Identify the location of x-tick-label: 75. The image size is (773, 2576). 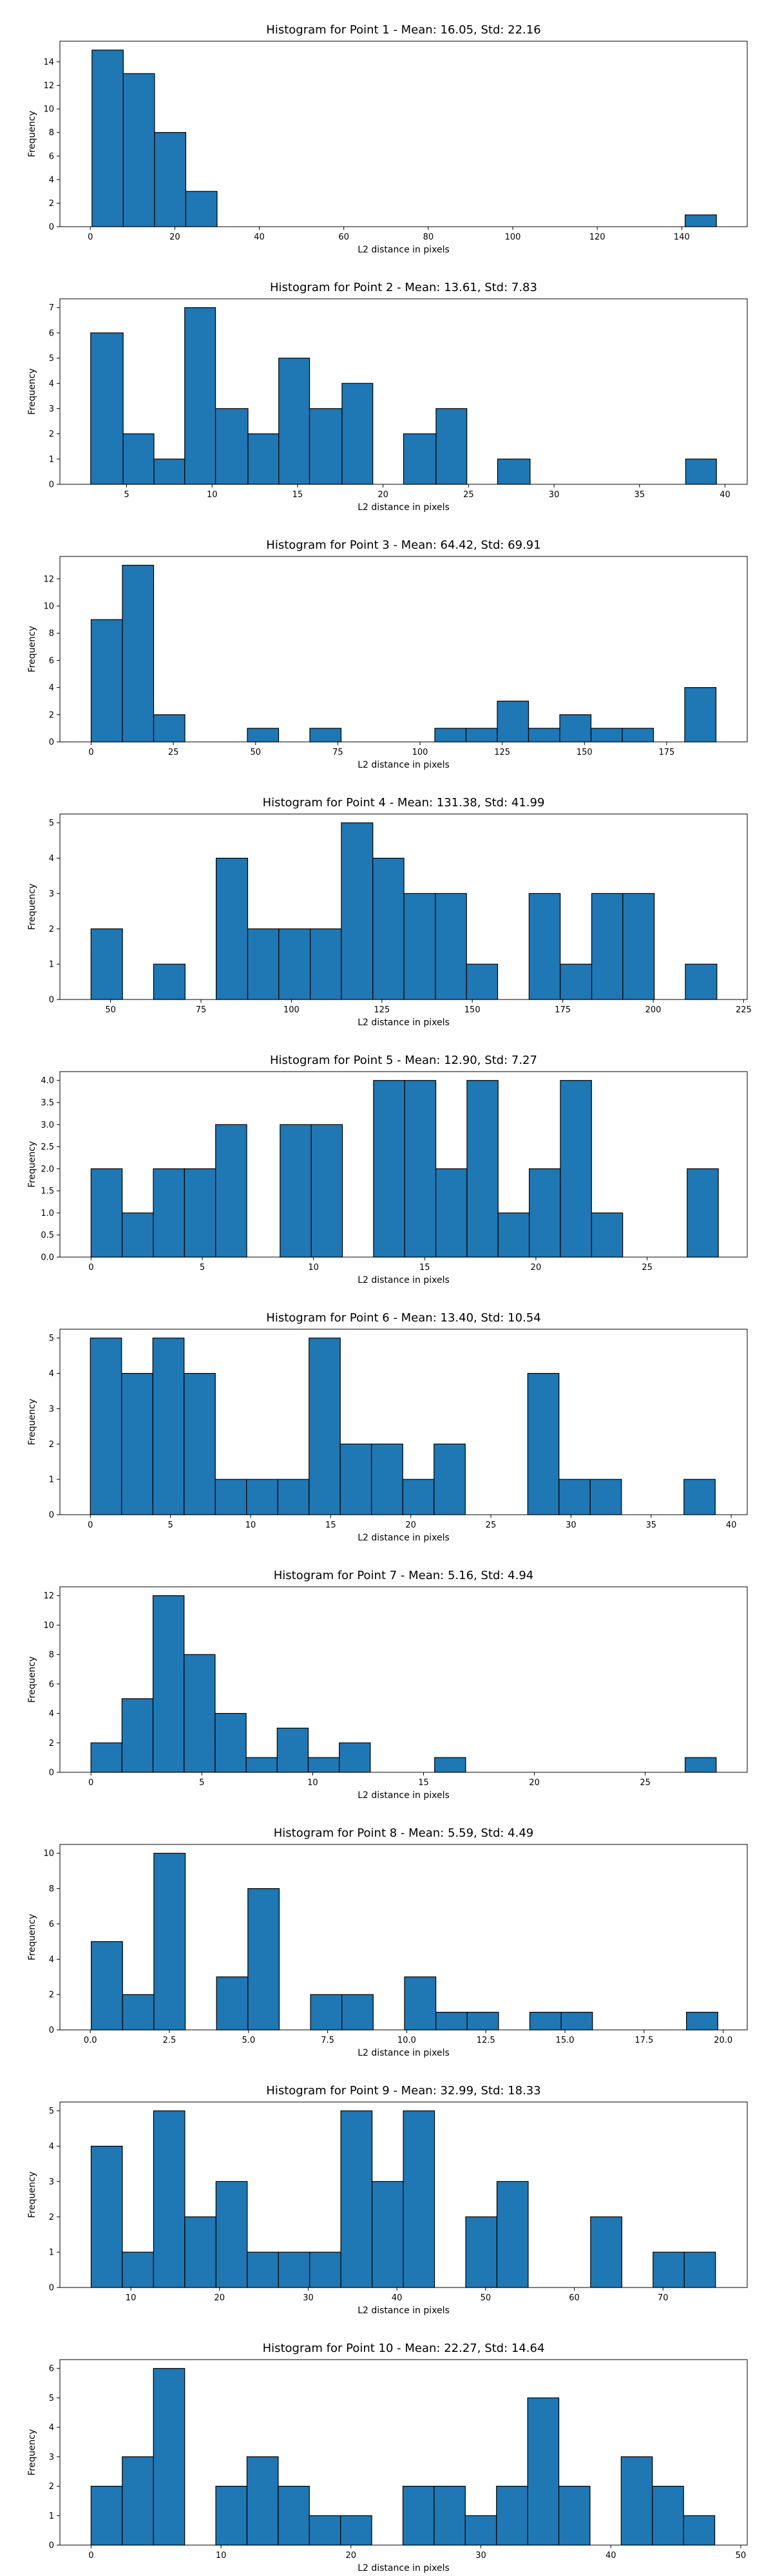
(201, 1010).